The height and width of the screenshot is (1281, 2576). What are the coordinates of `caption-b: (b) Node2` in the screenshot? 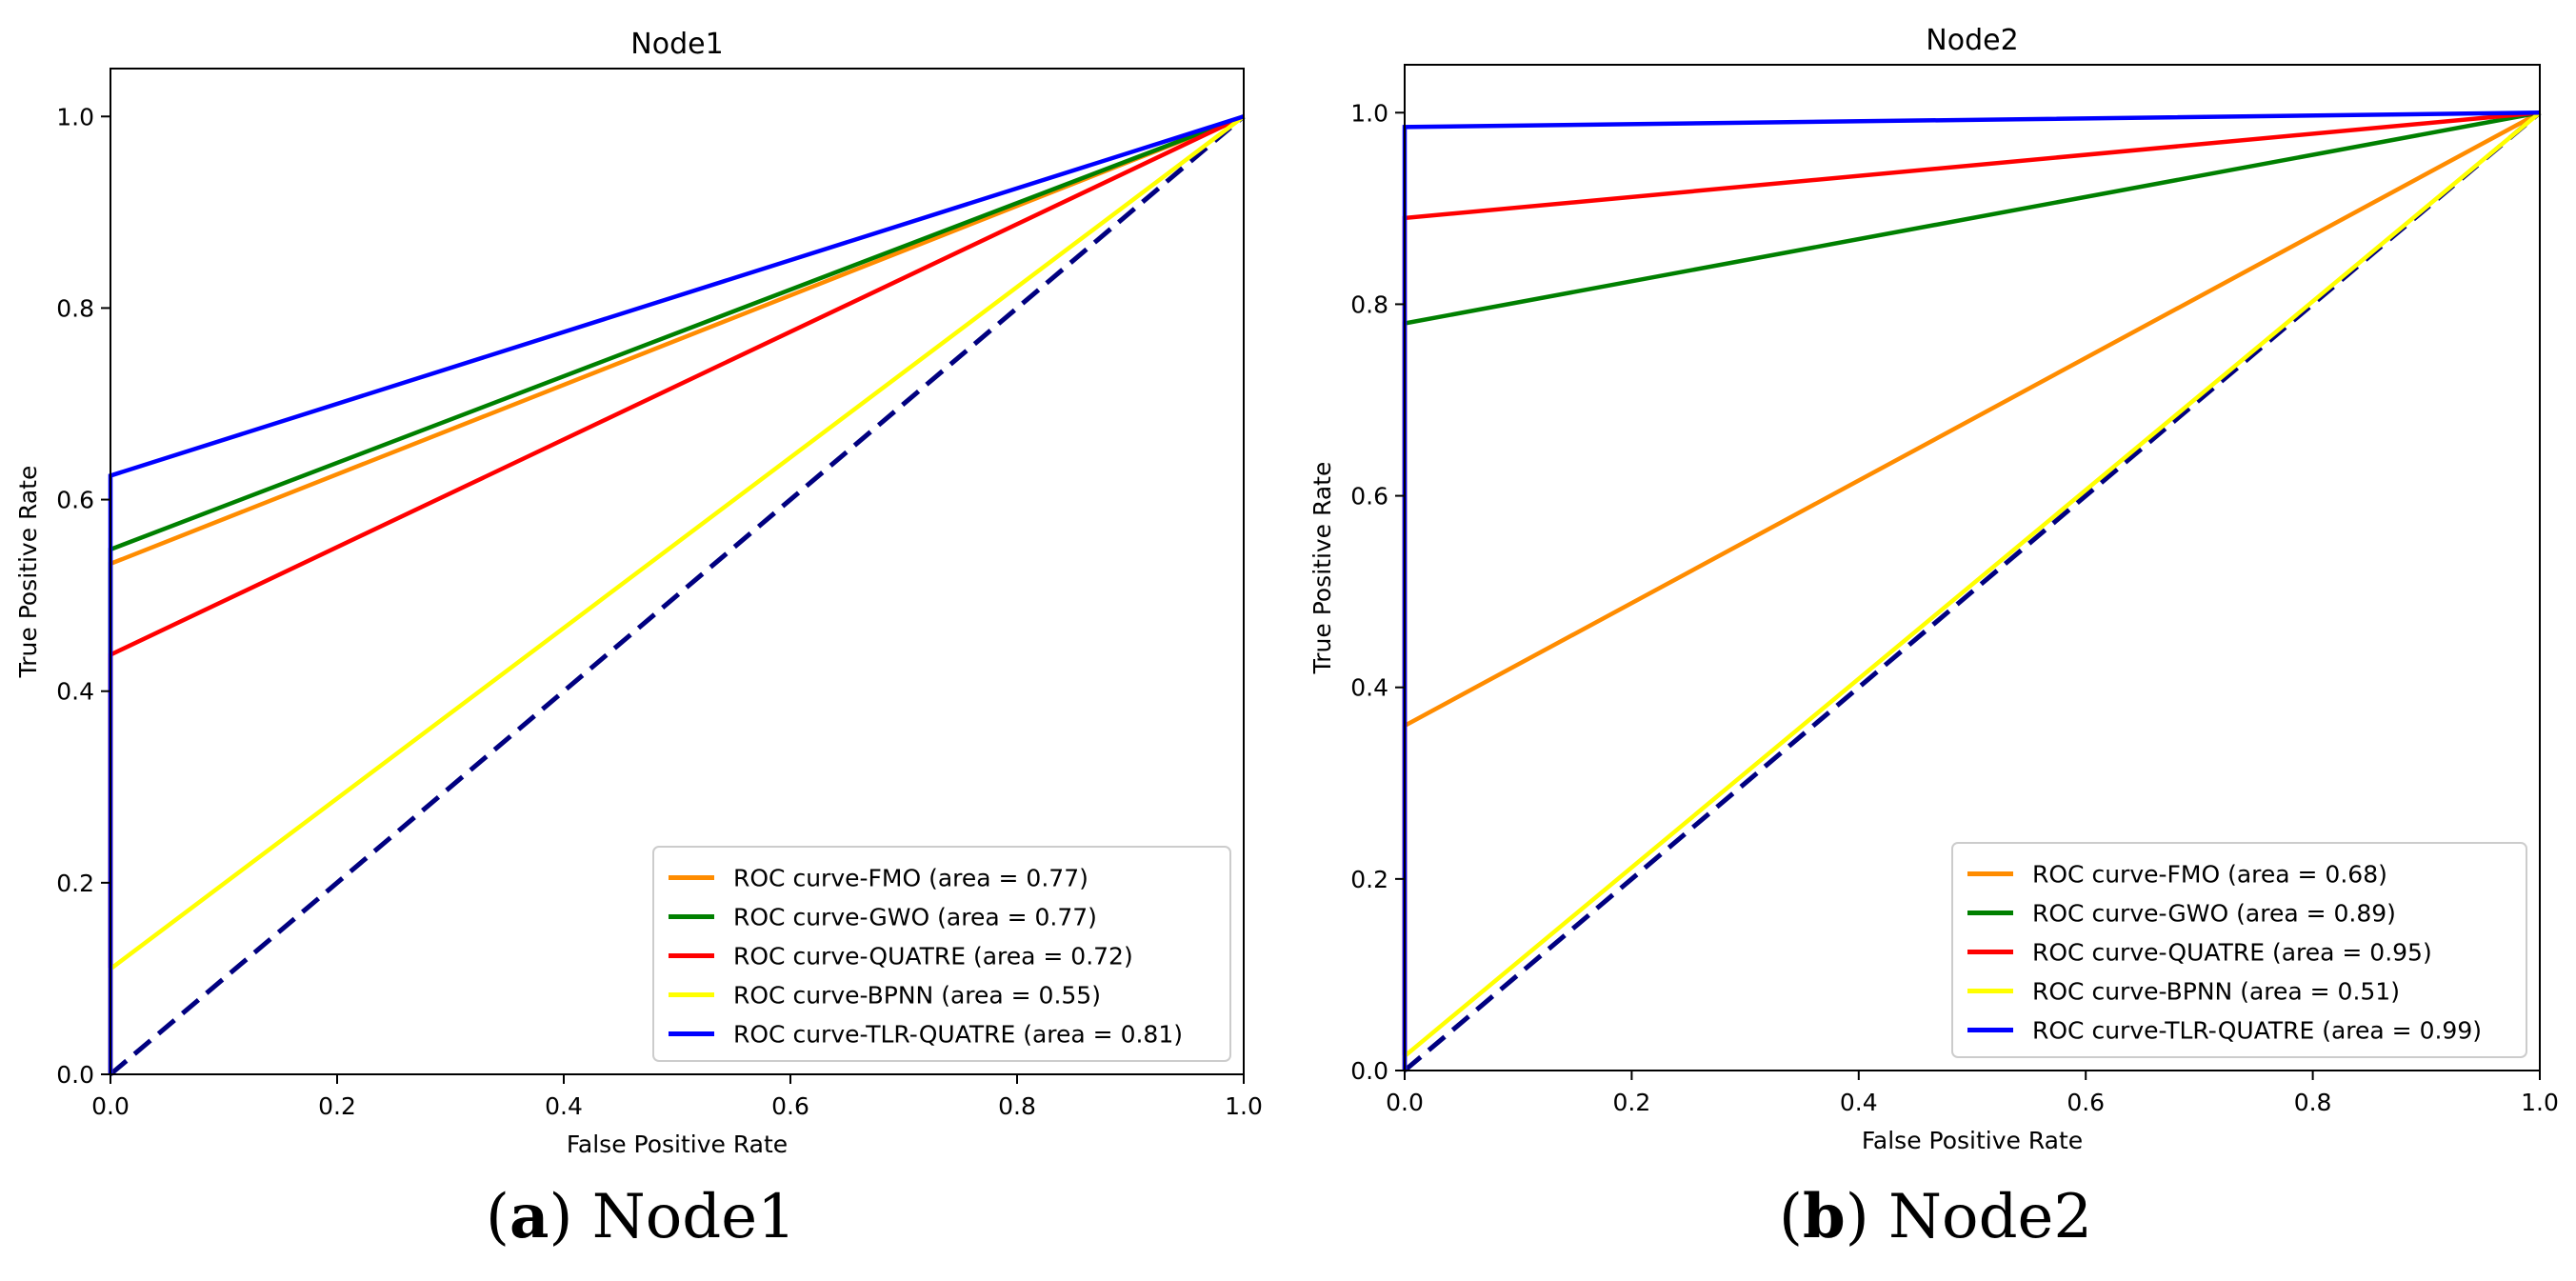 It's located at (1936, 1216).